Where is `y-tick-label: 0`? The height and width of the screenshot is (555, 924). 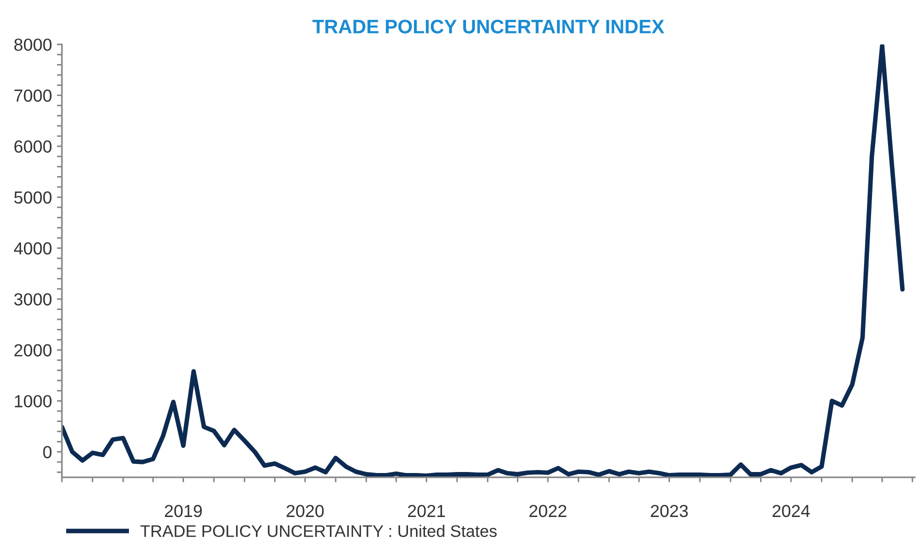
y-tick-label: 0 is located at coordinates (47, 452).